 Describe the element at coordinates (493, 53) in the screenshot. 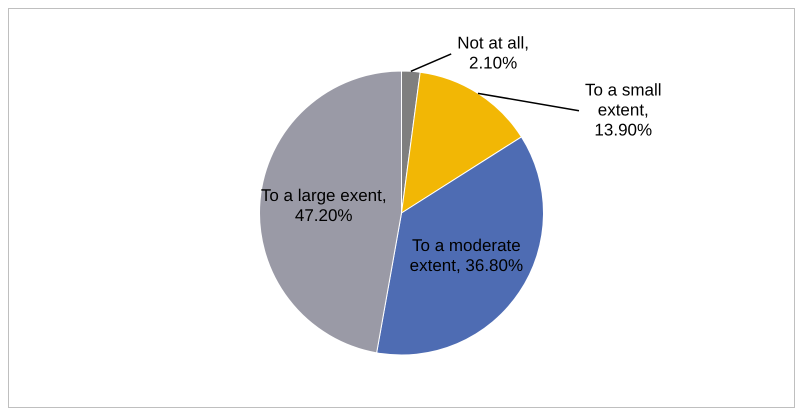

I see `slice-label: Not at all, 2.10%` at that location.